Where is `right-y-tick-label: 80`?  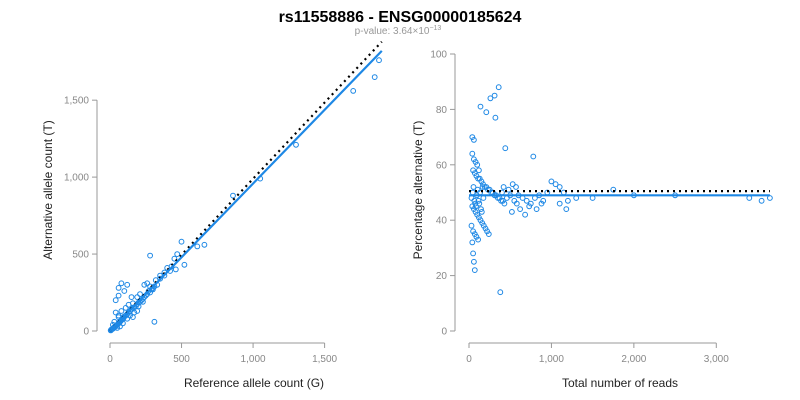
right-y-tick-label: 80 is located at coordinates (442, 110).